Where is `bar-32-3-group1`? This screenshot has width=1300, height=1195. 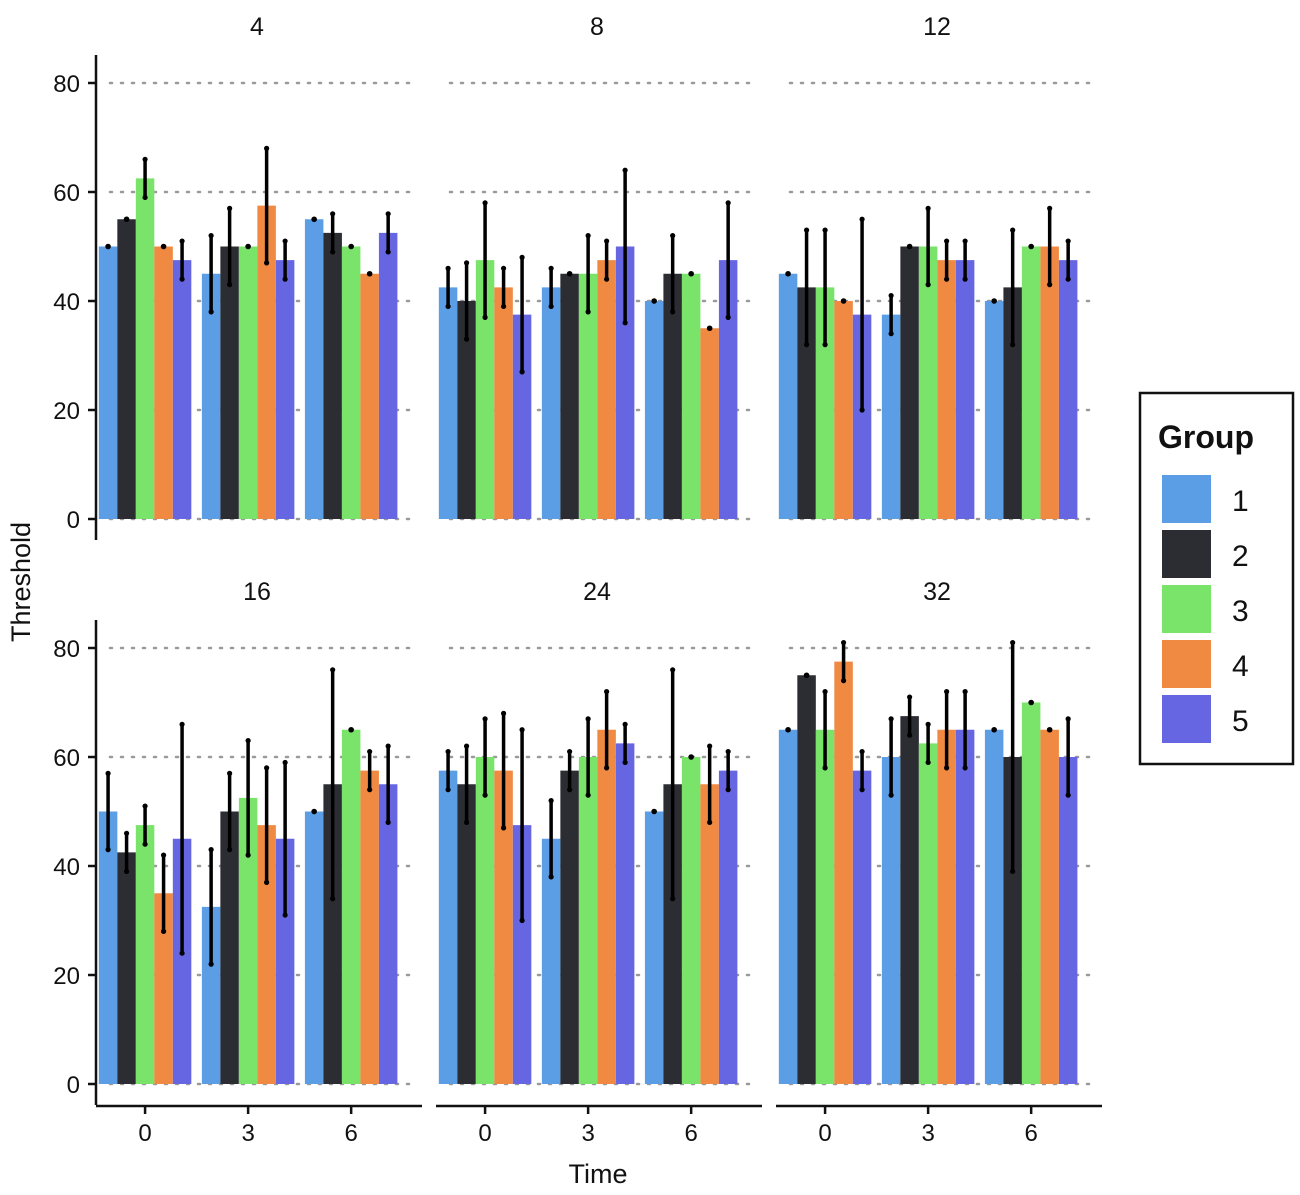 bar-32-3-group1 is located at coordinates (891, 920).